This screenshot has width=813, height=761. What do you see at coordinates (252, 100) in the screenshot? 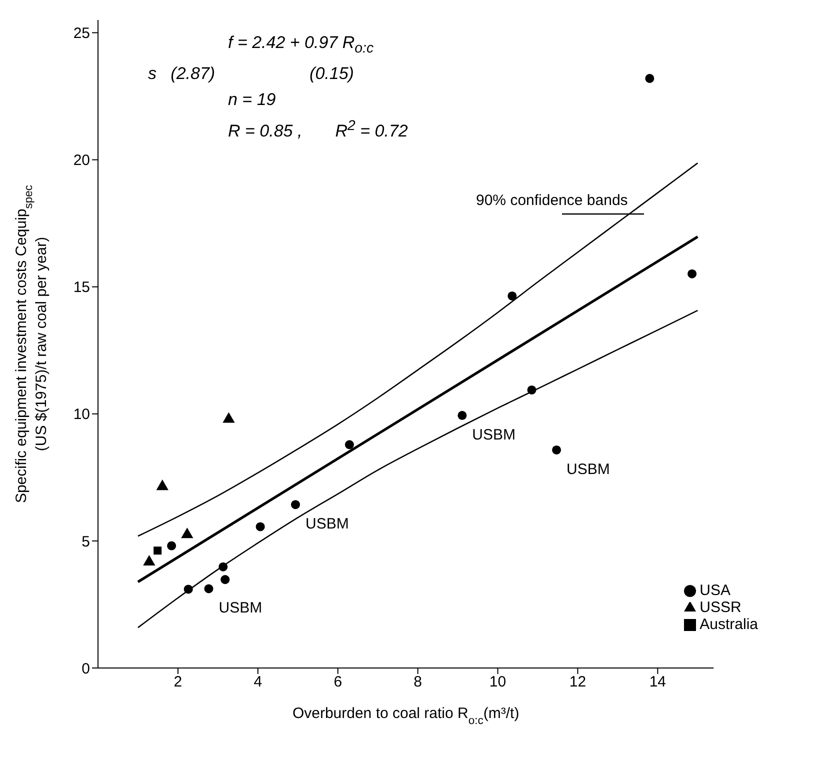
I see `annotation: n = 19` at bounding box center [252, 100].